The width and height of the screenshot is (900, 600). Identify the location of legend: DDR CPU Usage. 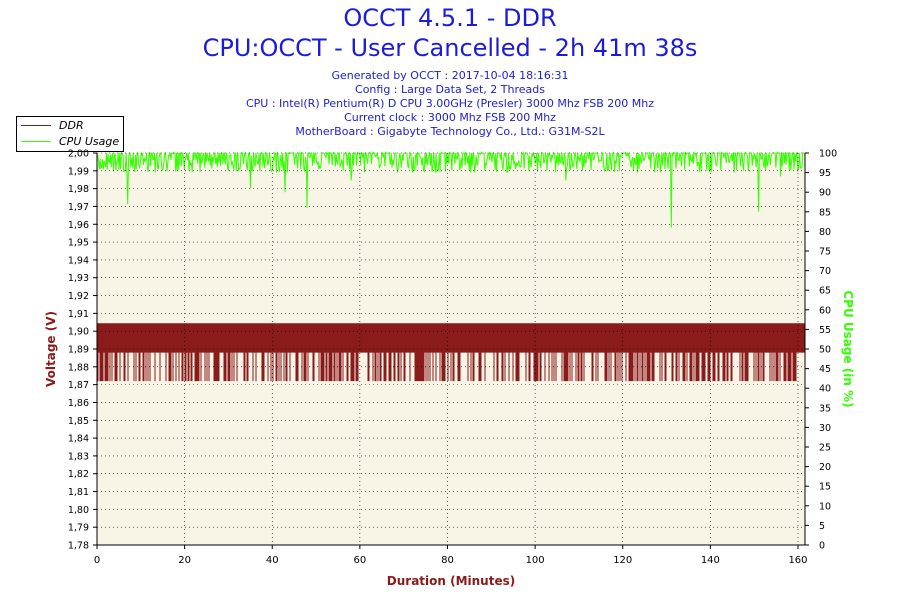
(70, 134).